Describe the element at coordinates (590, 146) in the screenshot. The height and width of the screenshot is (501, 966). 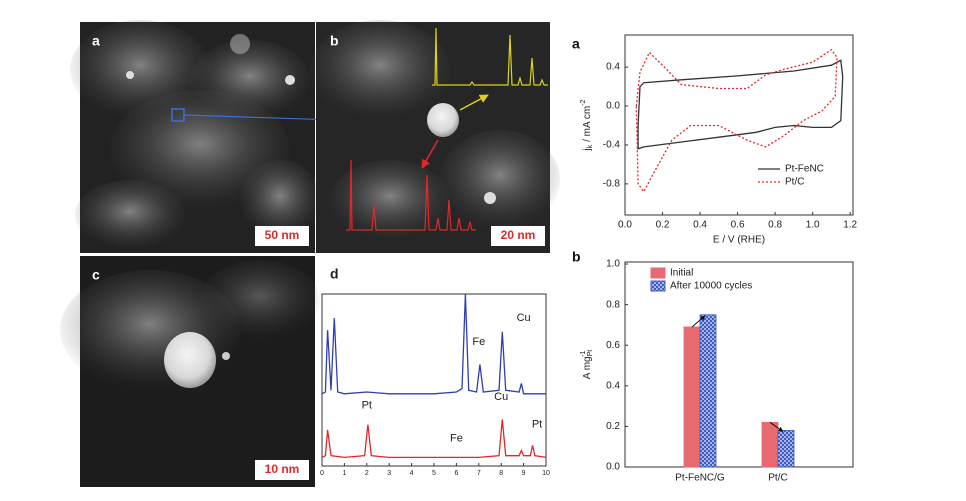
I see `y-axis-label-part: k` at that location.